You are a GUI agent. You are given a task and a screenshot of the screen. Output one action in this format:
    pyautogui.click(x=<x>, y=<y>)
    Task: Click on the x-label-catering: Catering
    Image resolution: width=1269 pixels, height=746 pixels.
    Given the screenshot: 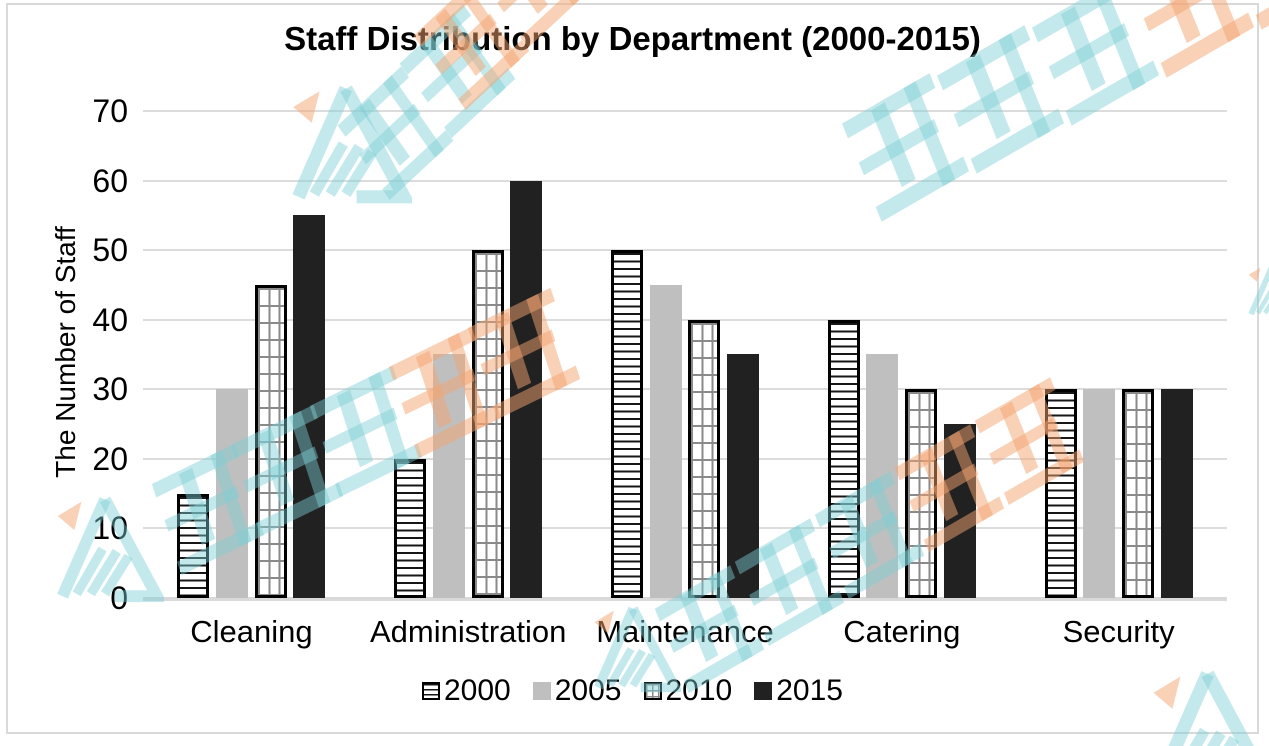 What is the action you would take?
    pyautogui.click(x=902, y=631)
    